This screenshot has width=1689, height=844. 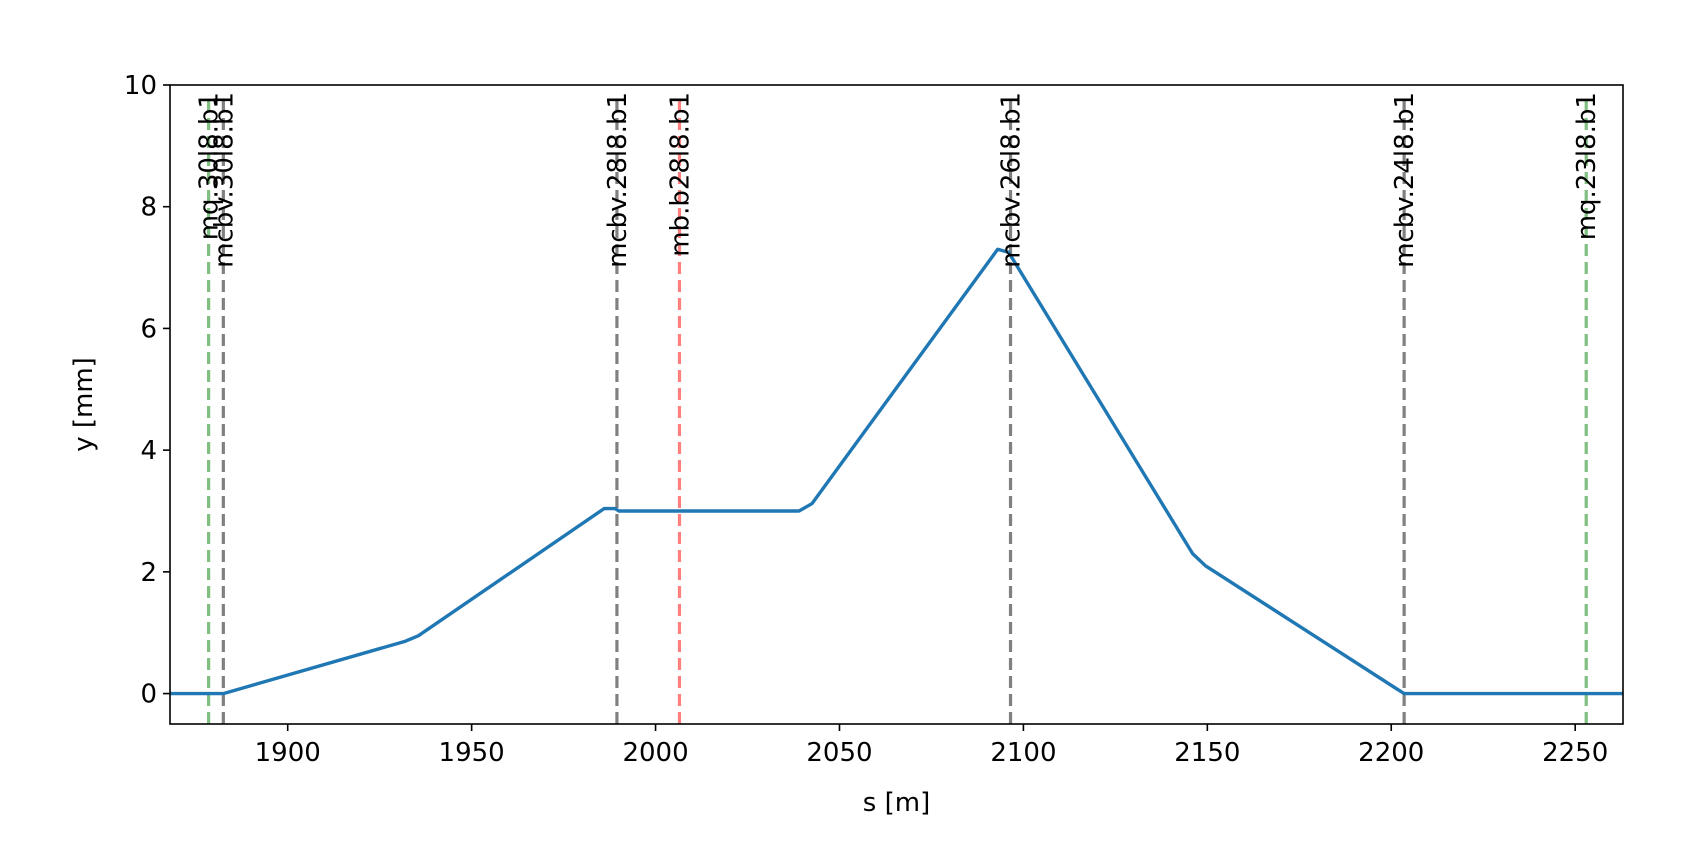 I want to click on marker-label-0: mq.30l8.b1, so click(x=210, y=166).